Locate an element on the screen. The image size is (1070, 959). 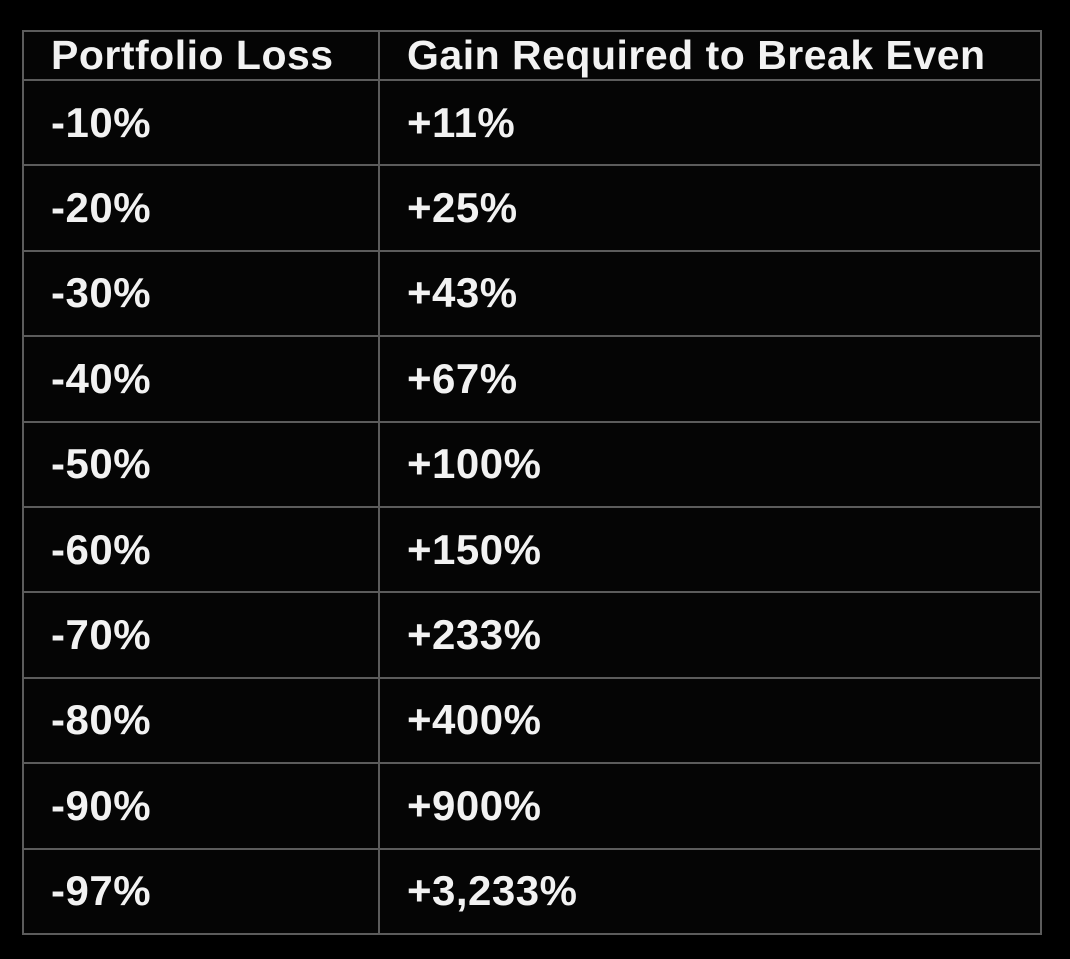
table-row: -30% +43% is located at coordinates (532, 293).